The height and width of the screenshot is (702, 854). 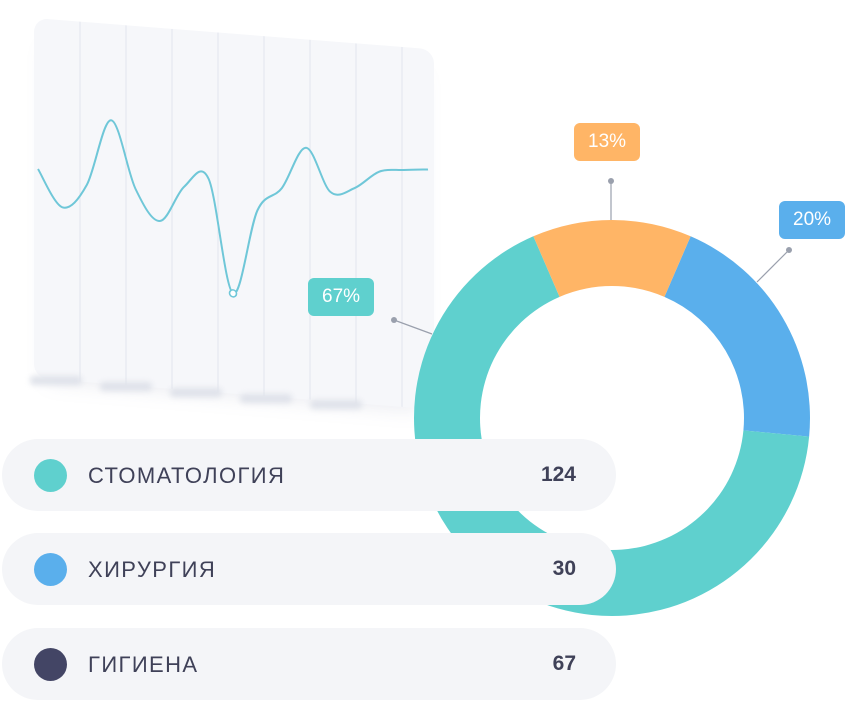 What do you see at coordinates (341, 297) in the screenshot?
I see `percent-badge-stomatology: 67%` at bounding box center [341, 297].